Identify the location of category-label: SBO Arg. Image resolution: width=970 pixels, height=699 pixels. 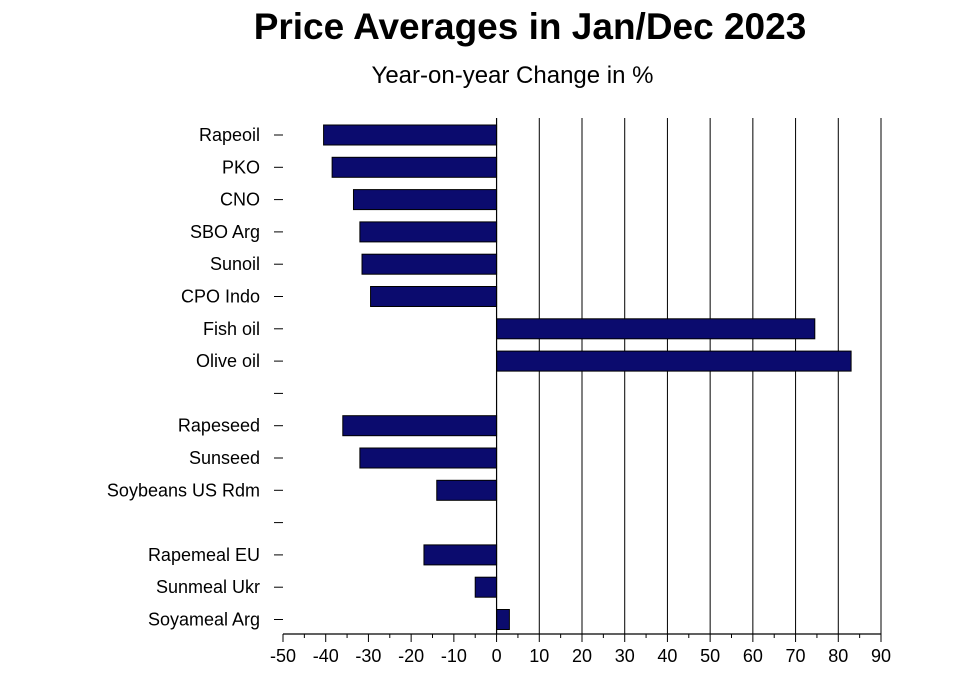
(225, 232).